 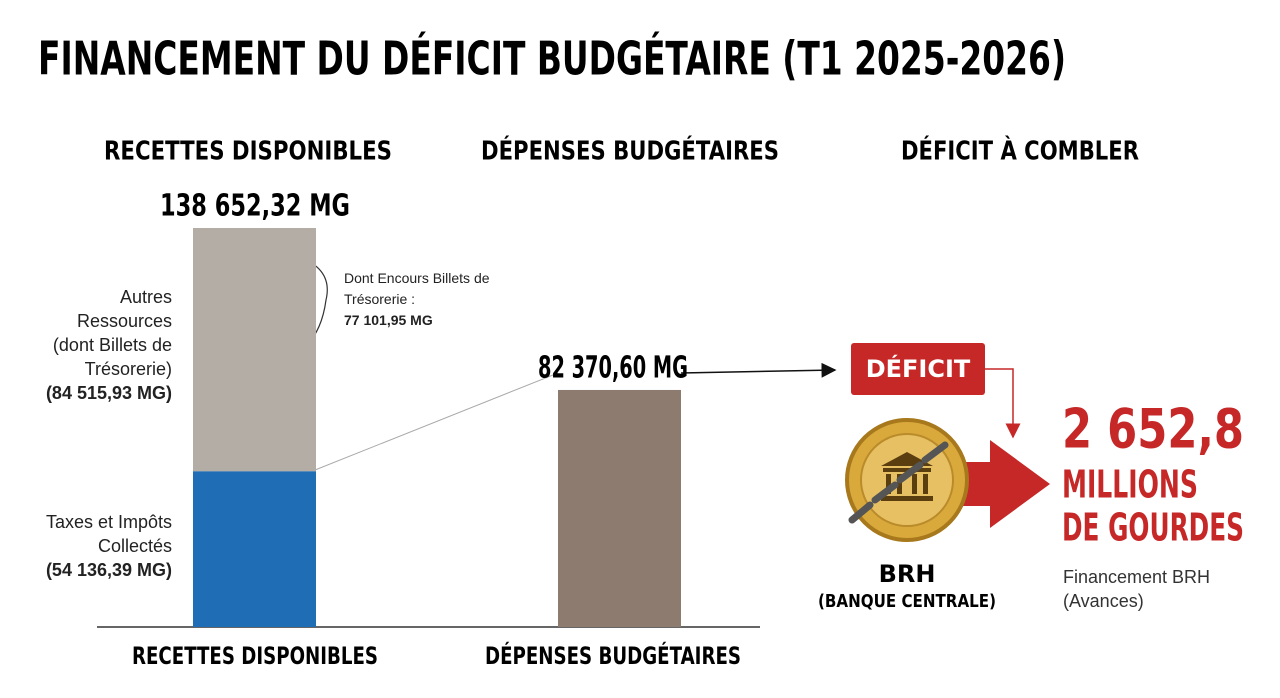 I want to click on badge-text: DÉFICIT, so click(x=918, y=368).